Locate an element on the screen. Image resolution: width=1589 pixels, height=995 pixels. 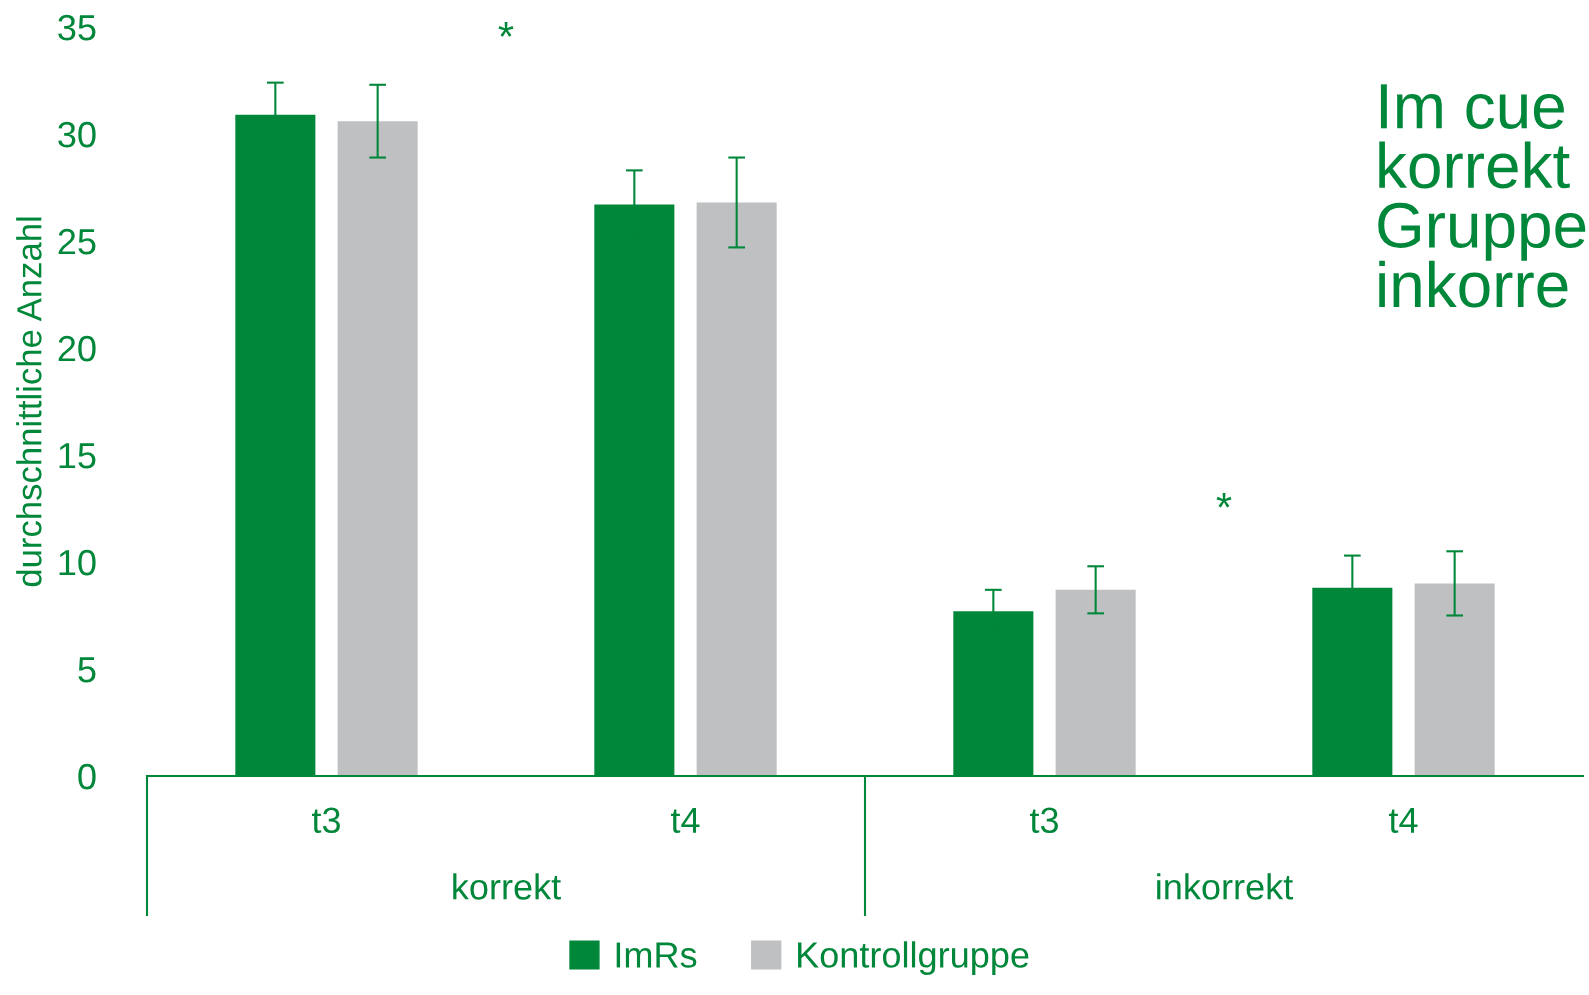
legend-label: ImRs is located at coordinates (656, 955).